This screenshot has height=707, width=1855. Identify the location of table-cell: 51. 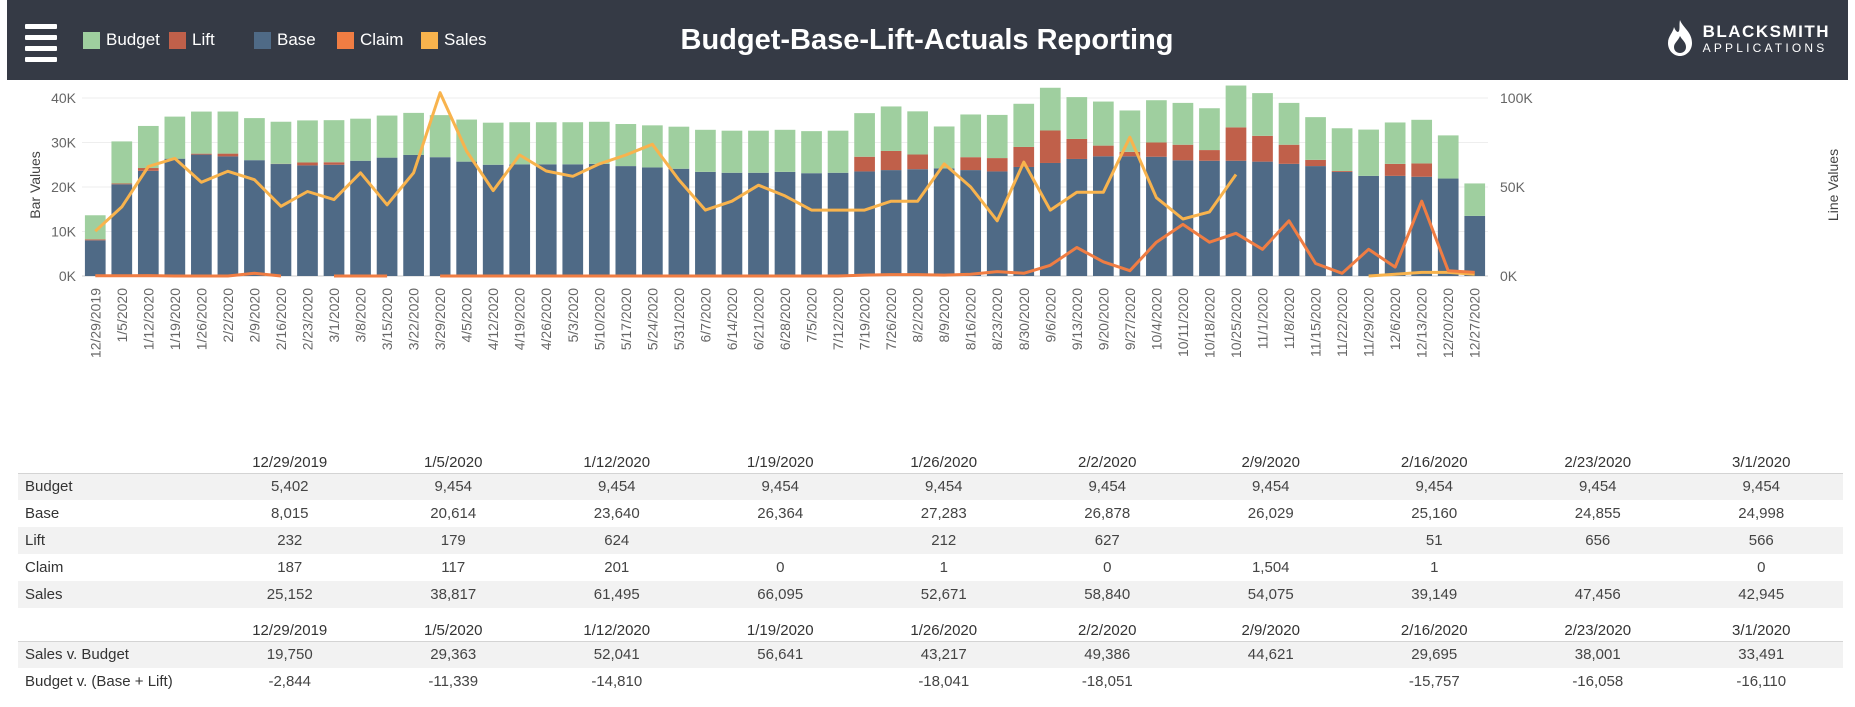
(1434, 540).